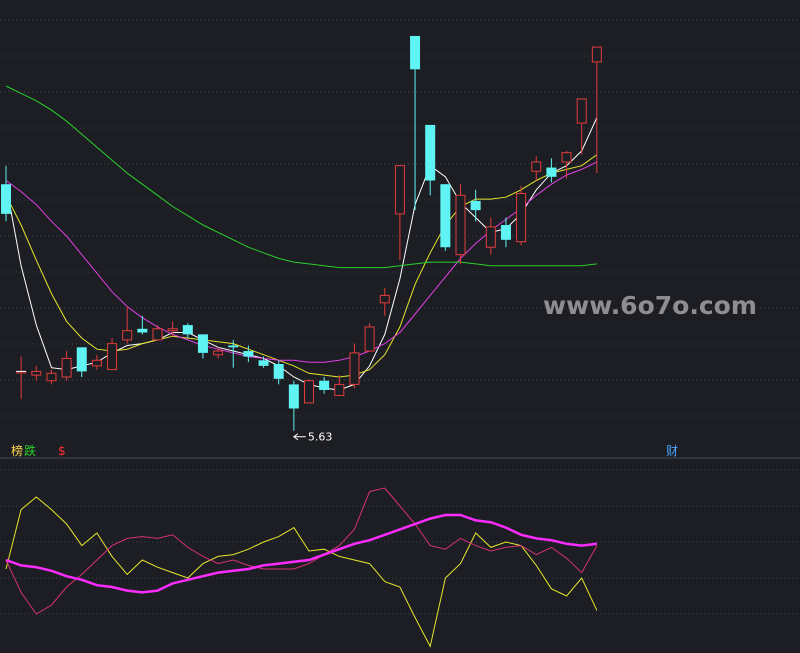  I want to click on tag-cai: 财, so click(672, 451).